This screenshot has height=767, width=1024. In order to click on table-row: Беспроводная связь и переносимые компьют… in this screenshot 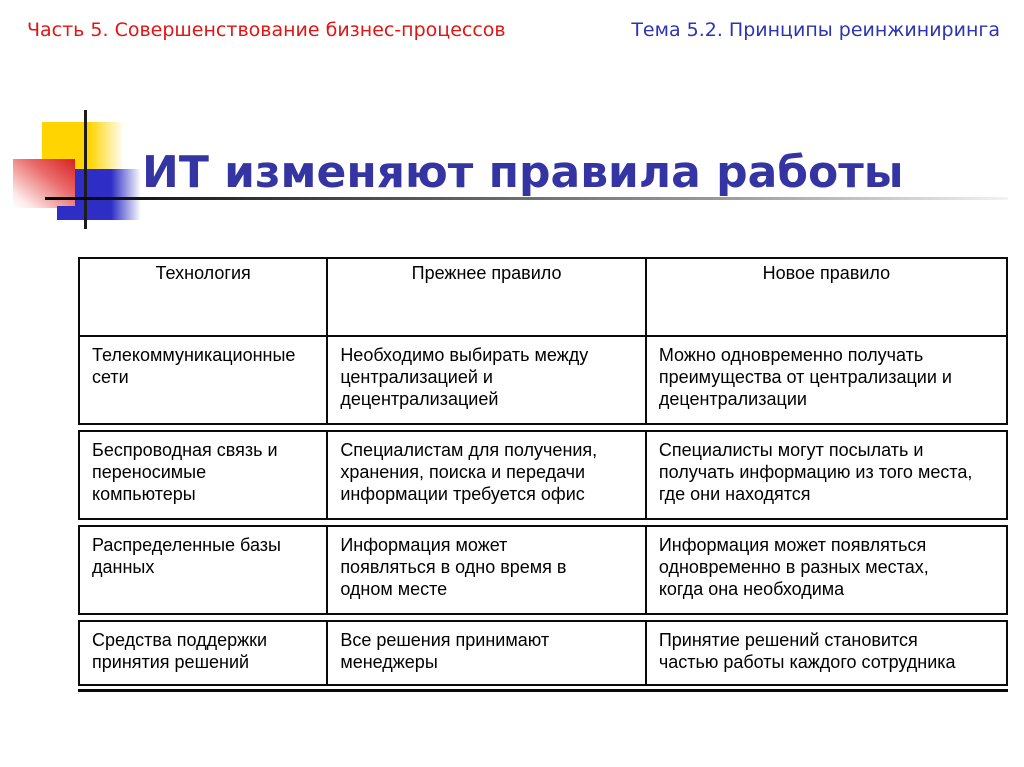, I will do `click(543, 475)`.